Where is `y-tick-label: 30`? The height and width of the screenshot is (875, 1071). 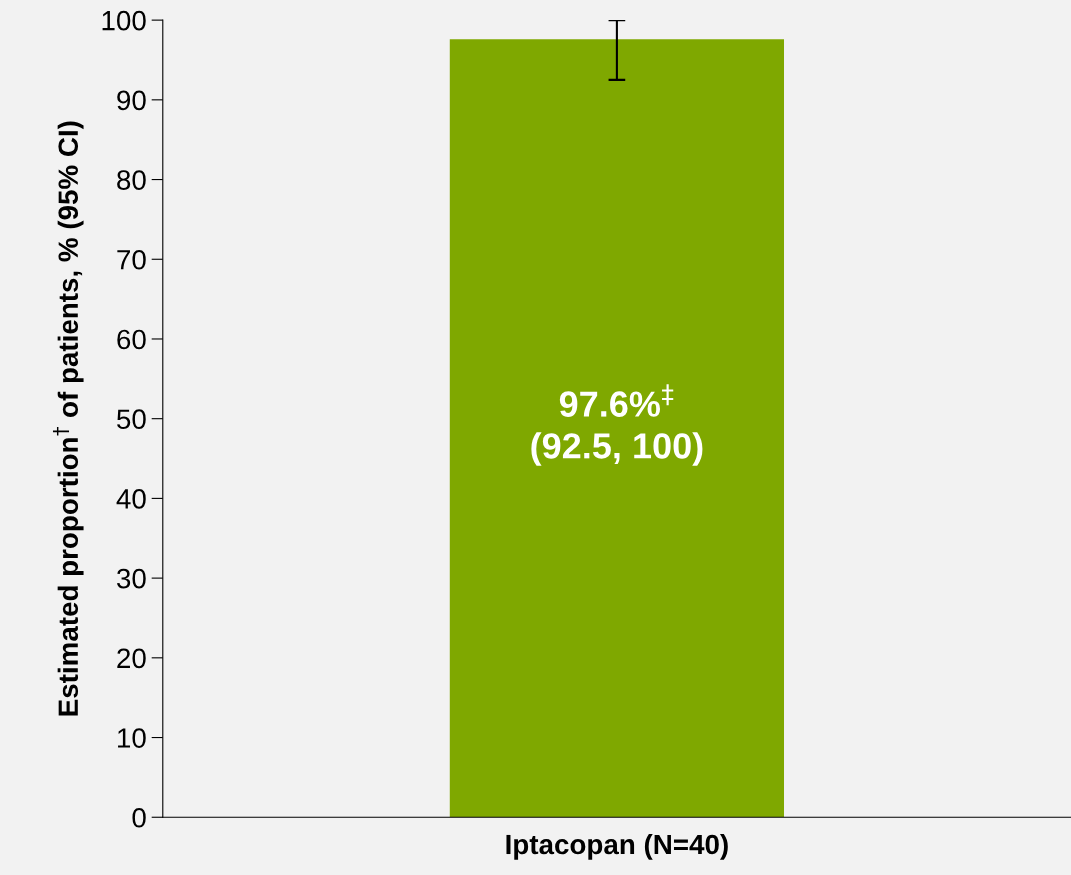
y-tick-label: 30 is located at coordinates (131, 578).